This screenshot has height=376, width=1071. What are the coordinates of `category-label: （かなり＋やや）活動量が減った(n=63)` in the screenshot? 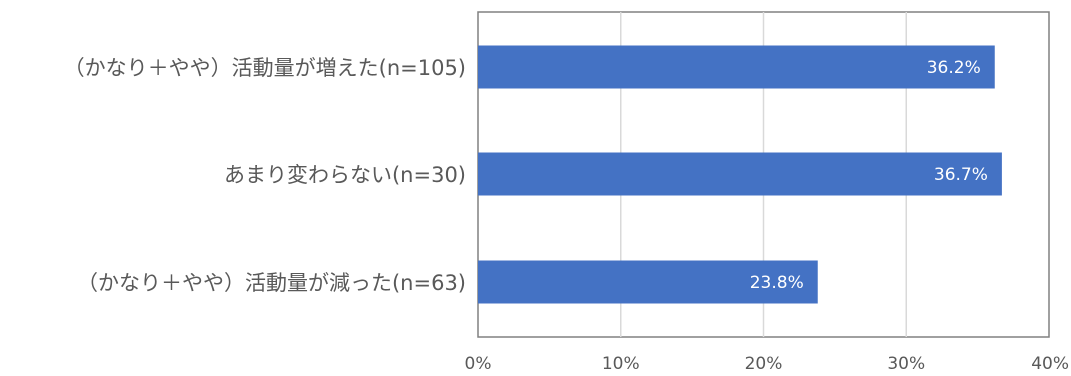 It's located at (271, 283).